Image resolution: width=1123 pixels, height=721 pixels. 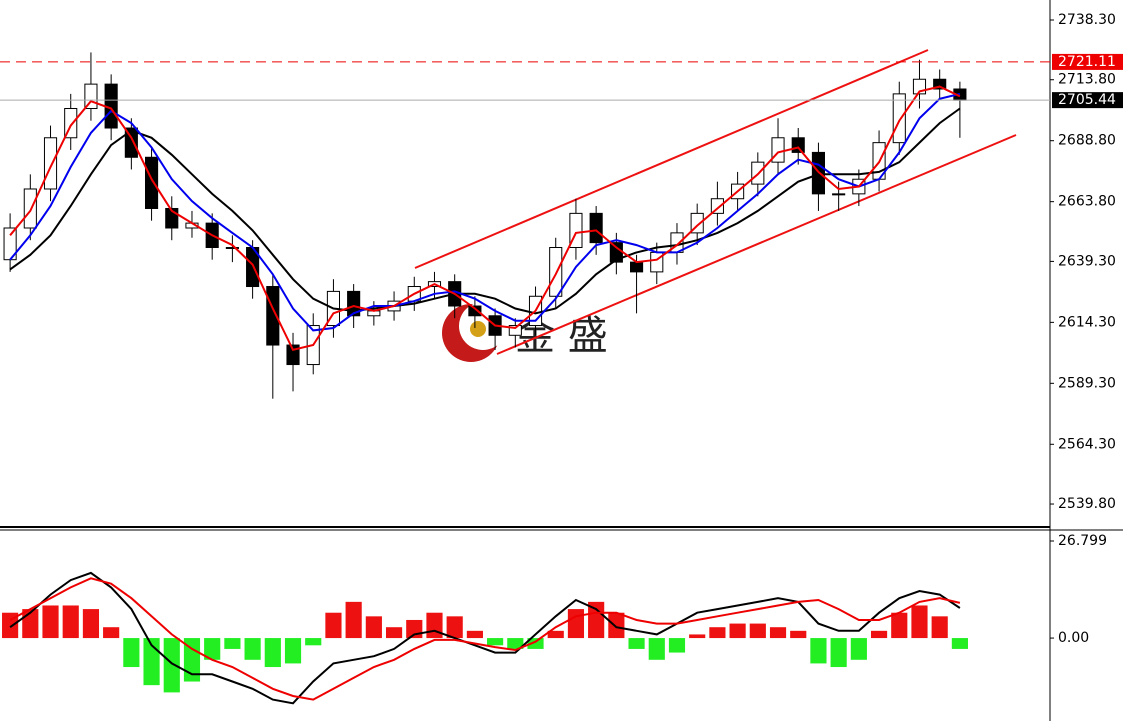 I want to click on price-label: 2721.11, so click(x=1087, y=62).